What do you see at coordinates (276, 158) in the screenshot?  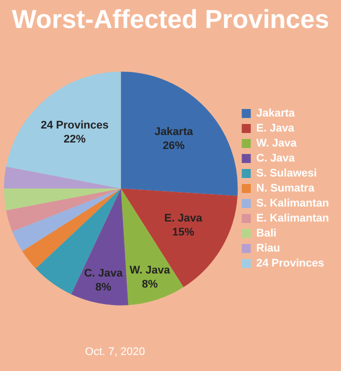 I see `legend-label: C. Java` at bounding box center [276, 158].